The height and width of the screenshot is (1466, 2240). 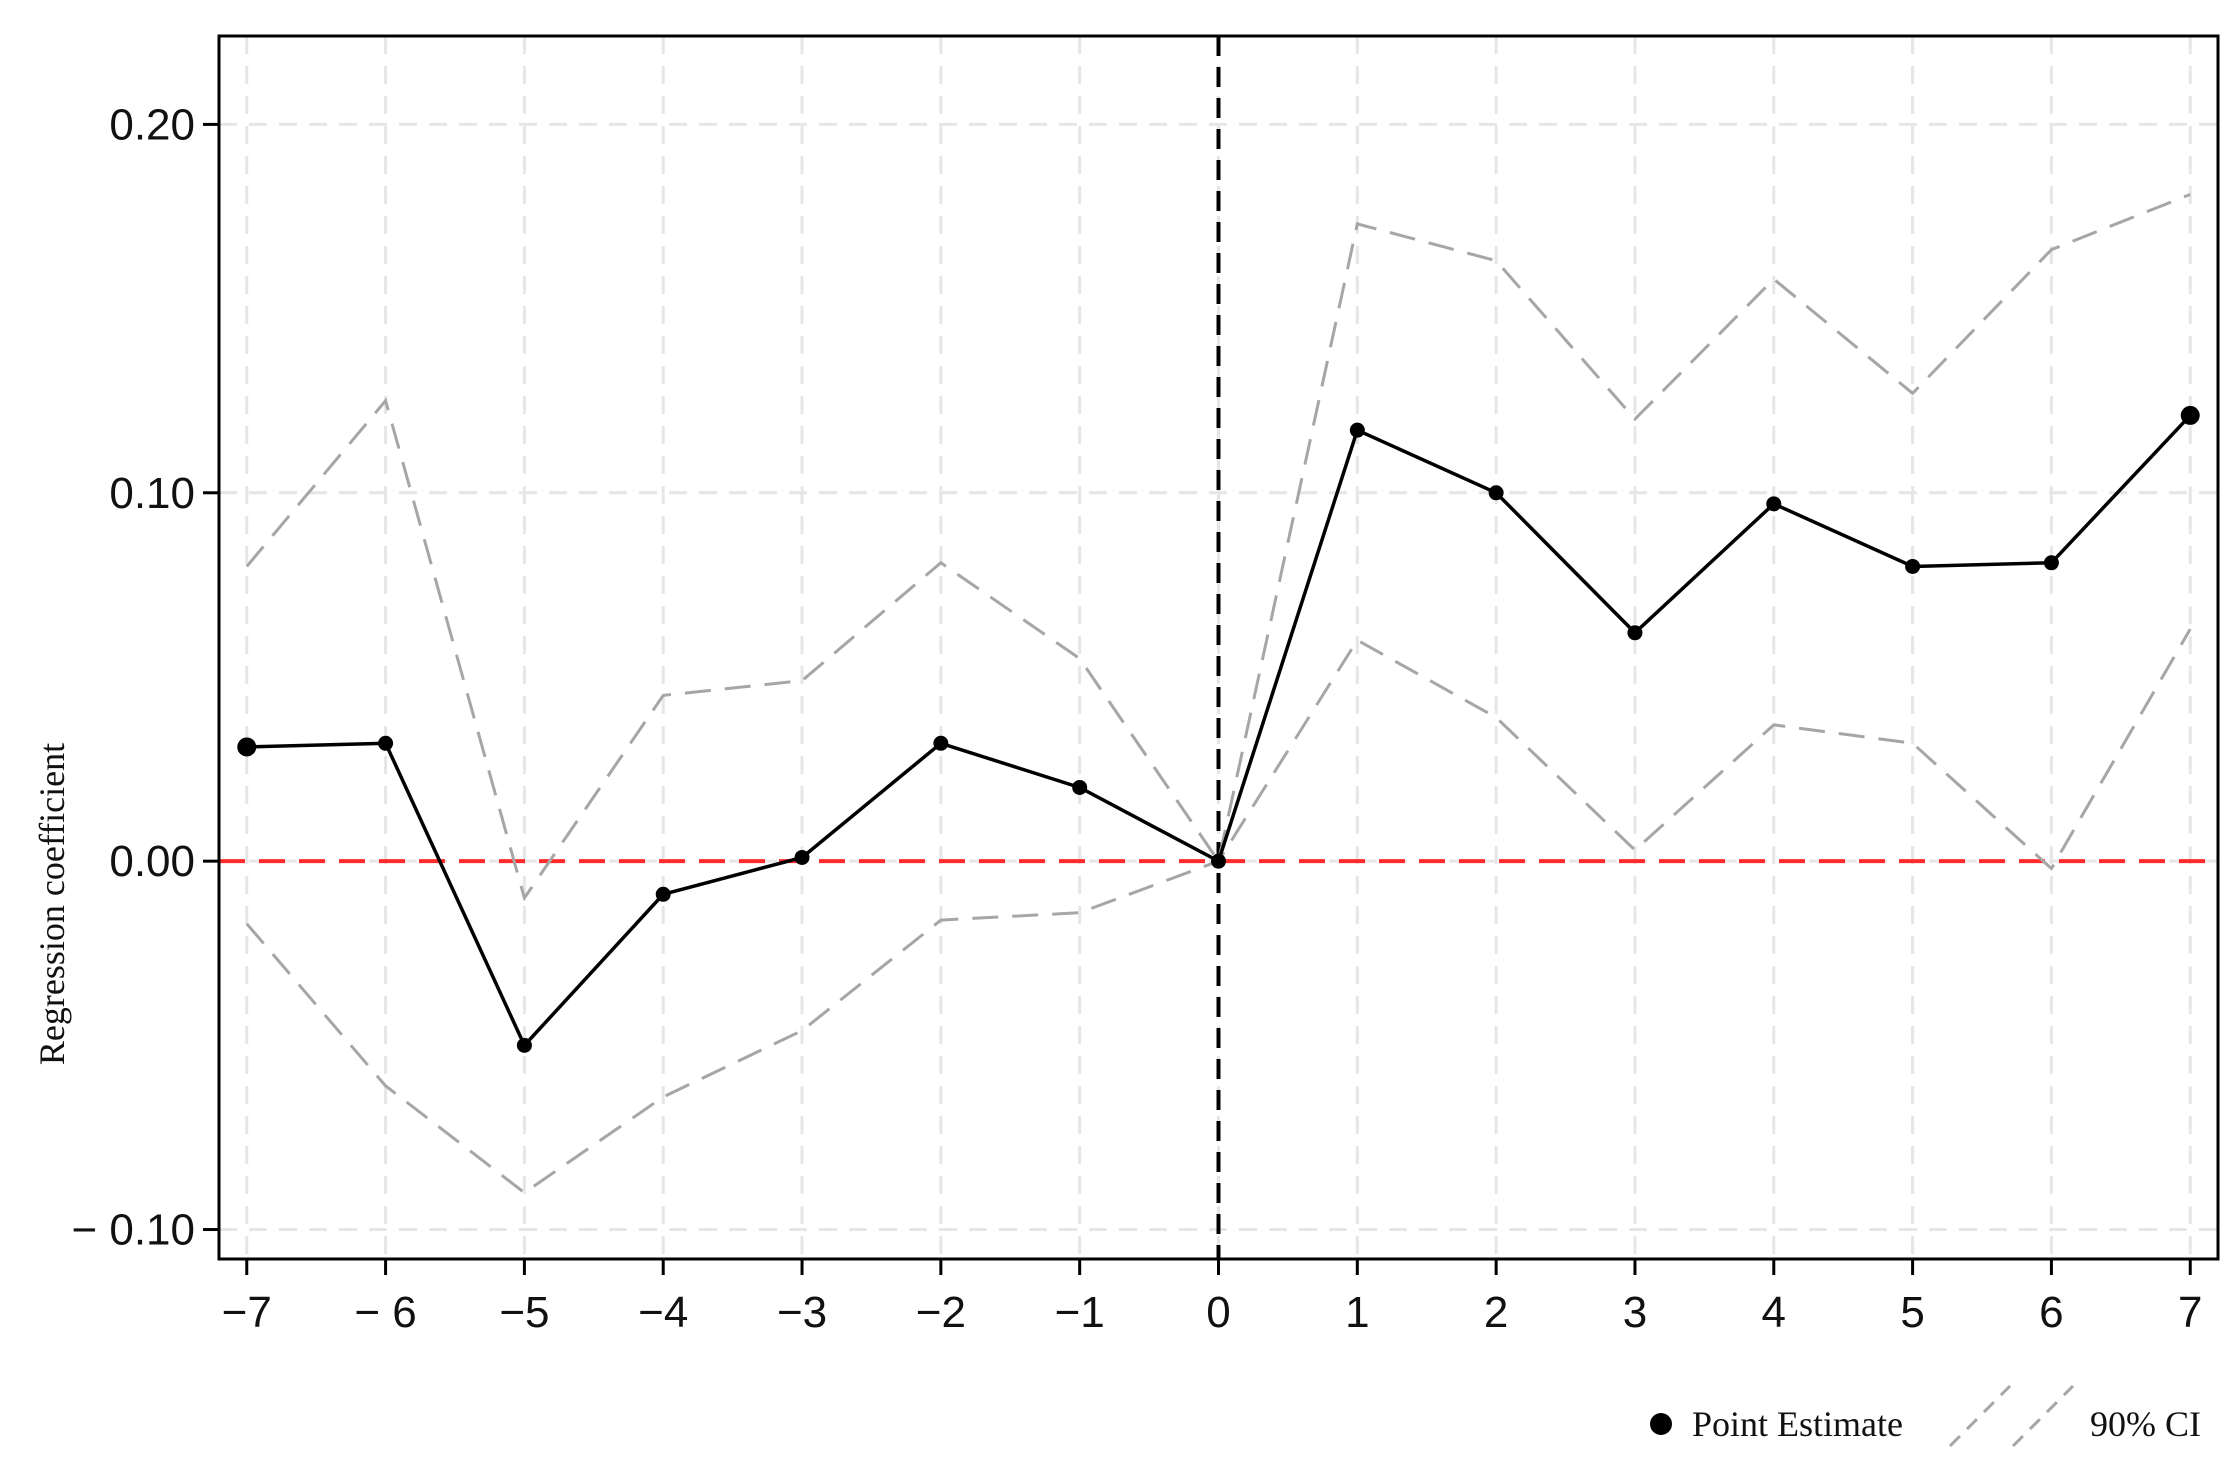 I want to click on x-tick-label-4: −3, so click(x=802, y=1312).